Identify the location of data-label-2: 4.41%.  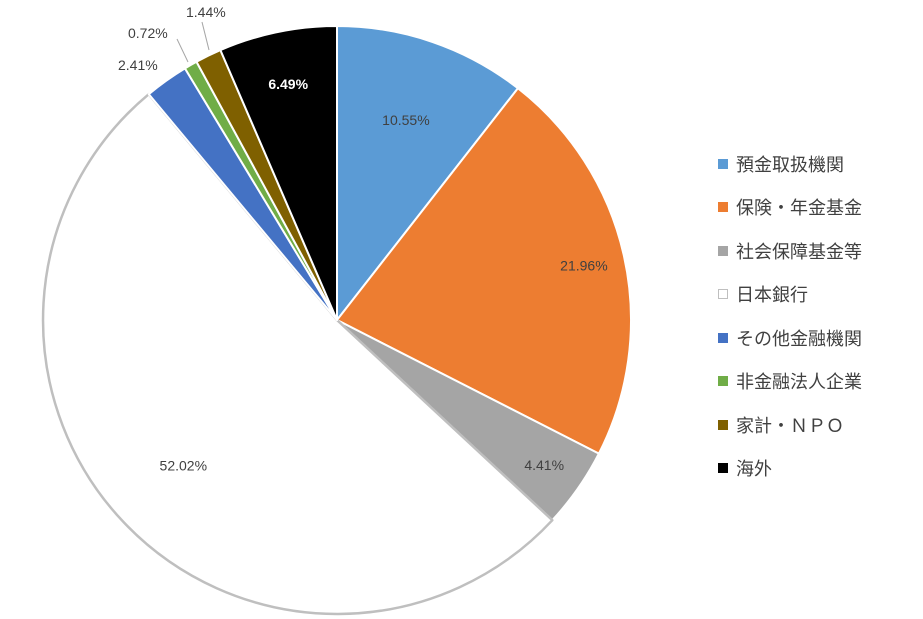
(544, 465).